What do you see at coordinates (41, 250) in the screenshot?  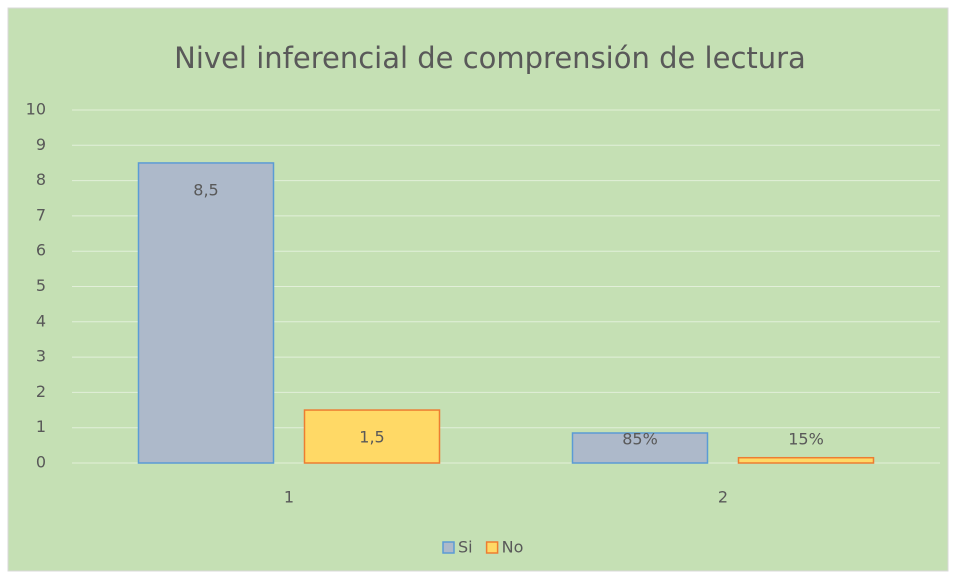 I see `y-tick-label: 6` at bounding box center [41, 250].